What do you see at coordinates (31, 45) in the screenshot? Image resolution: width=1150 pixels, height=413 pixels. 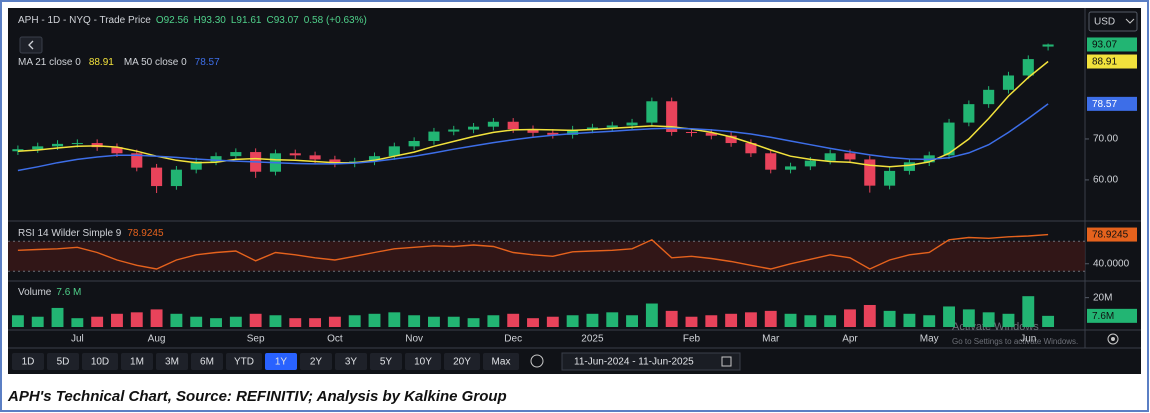 I see `collapse-button` at bounding box center [31, 45].